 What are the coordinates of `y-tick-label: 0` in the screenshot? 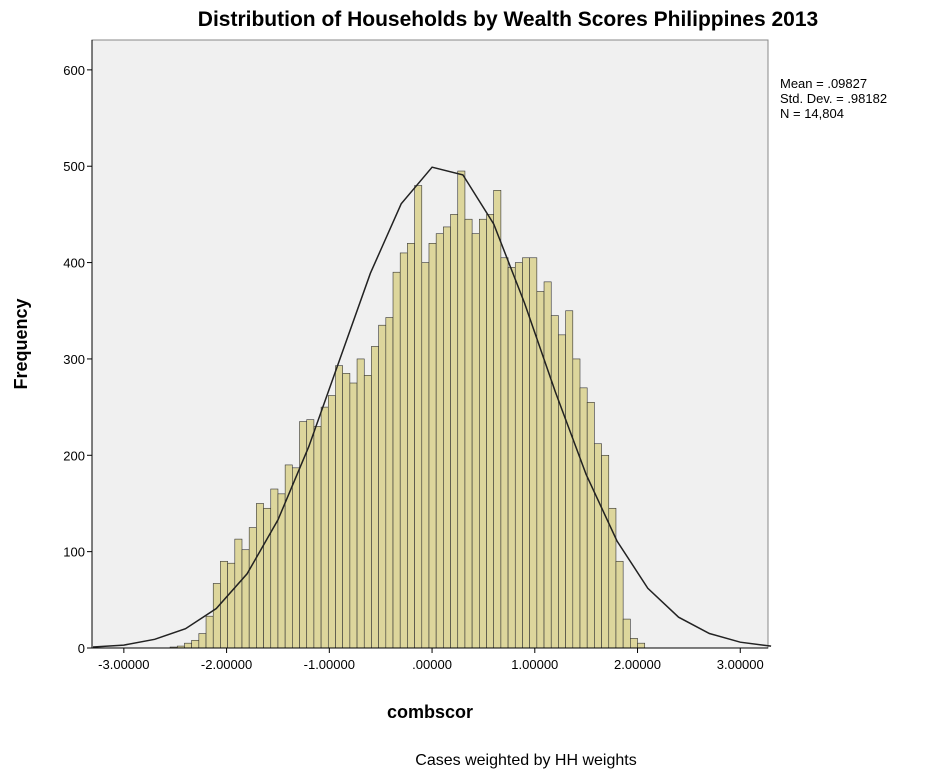 It's located at (81, 648).